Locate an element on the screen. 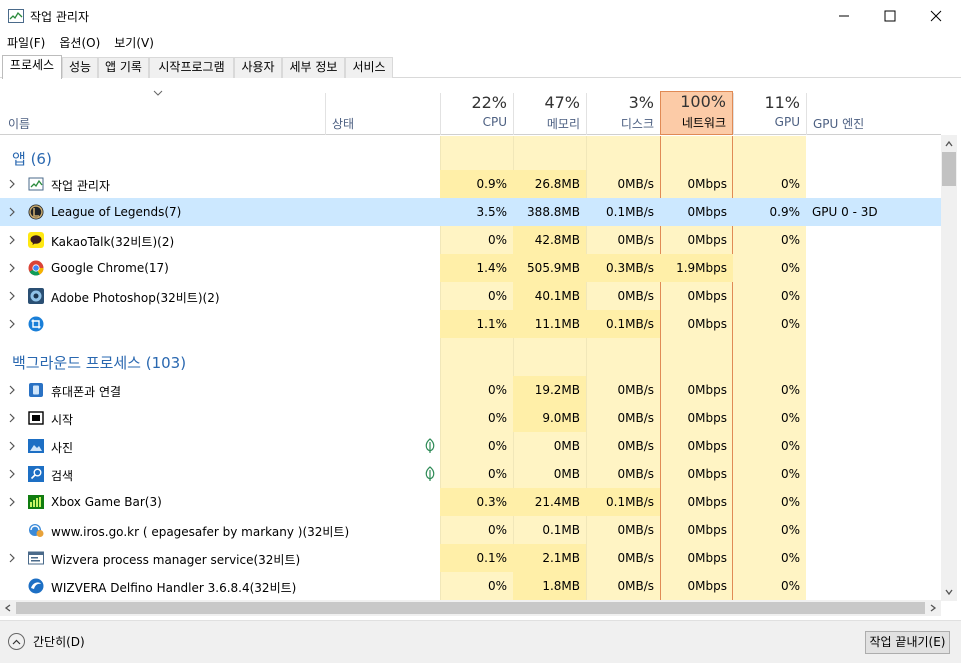 The height and width of the screenshot is (663, 961). phone-link-icon is located at coordinates (36, 390).